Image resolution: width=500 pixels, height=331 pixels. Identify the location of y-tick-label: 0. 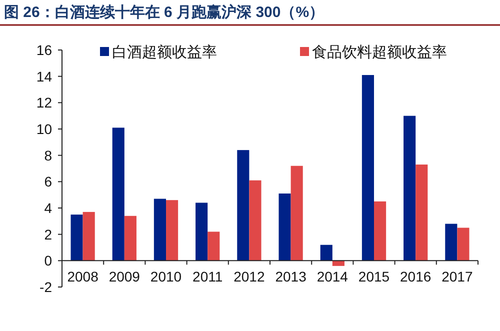
(48, 260).